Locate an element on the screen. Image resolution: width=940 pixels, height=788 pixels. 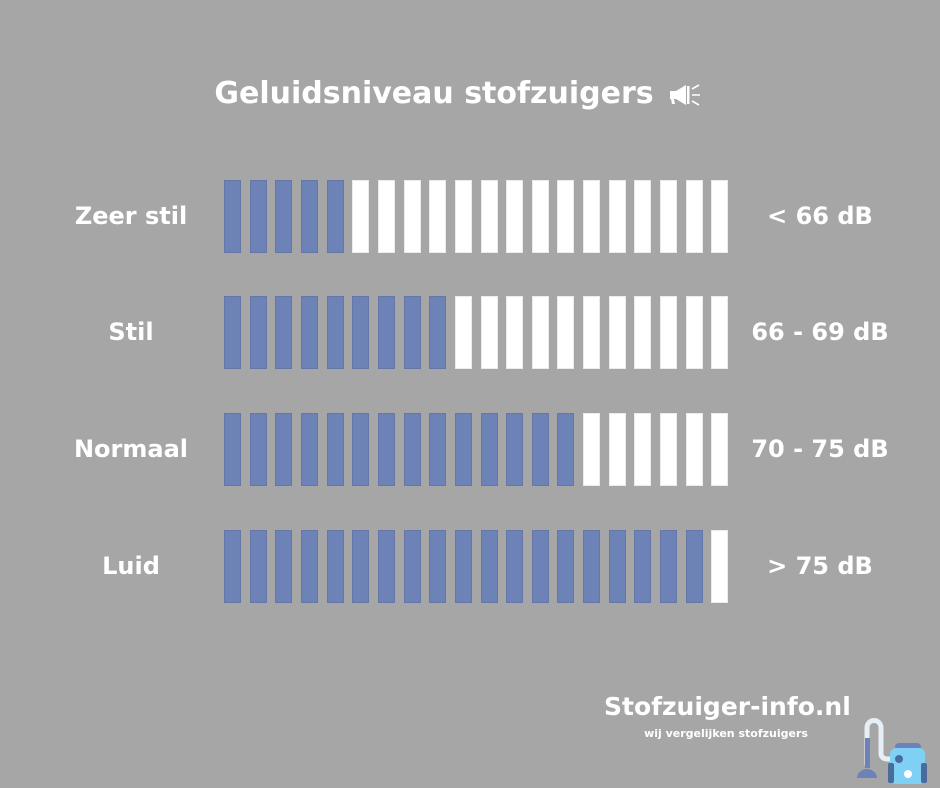
megaphone-icon is located at coordinates (684, 94).